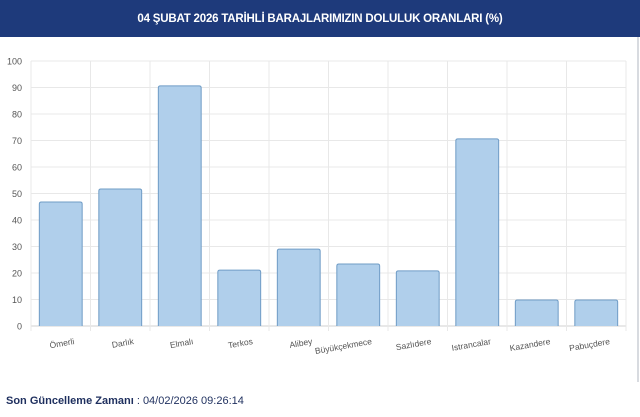 The height and width of the screenshot is (417, 640). I want to click on x-tick-label: Pabuçdere, so click(589, 344).